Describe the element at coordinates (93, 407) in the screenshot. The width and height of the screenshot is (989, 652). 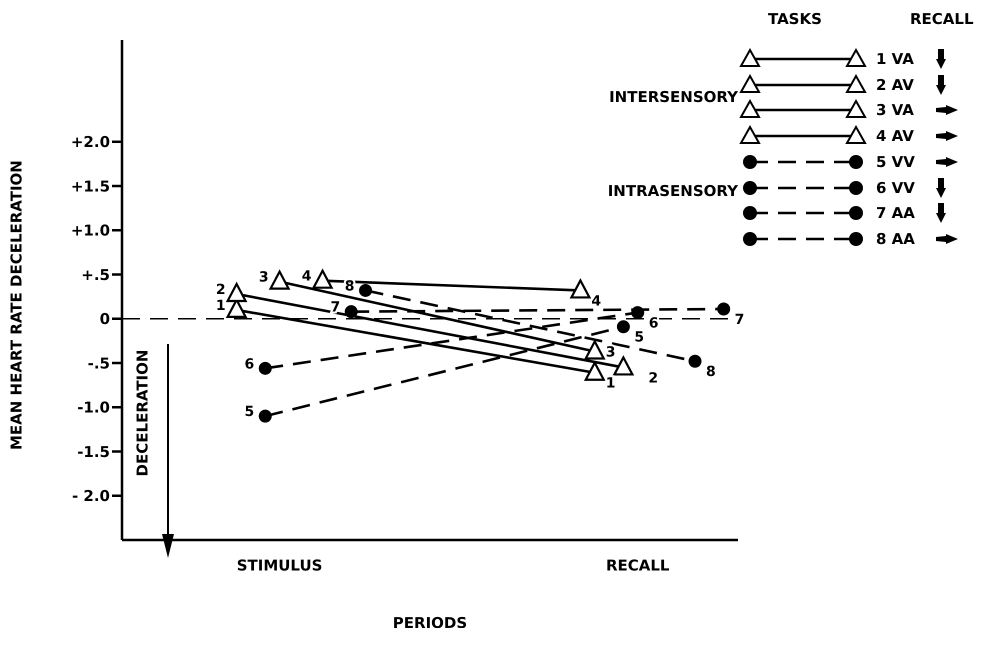
I see `y-tick-label: -1.0` at that location.